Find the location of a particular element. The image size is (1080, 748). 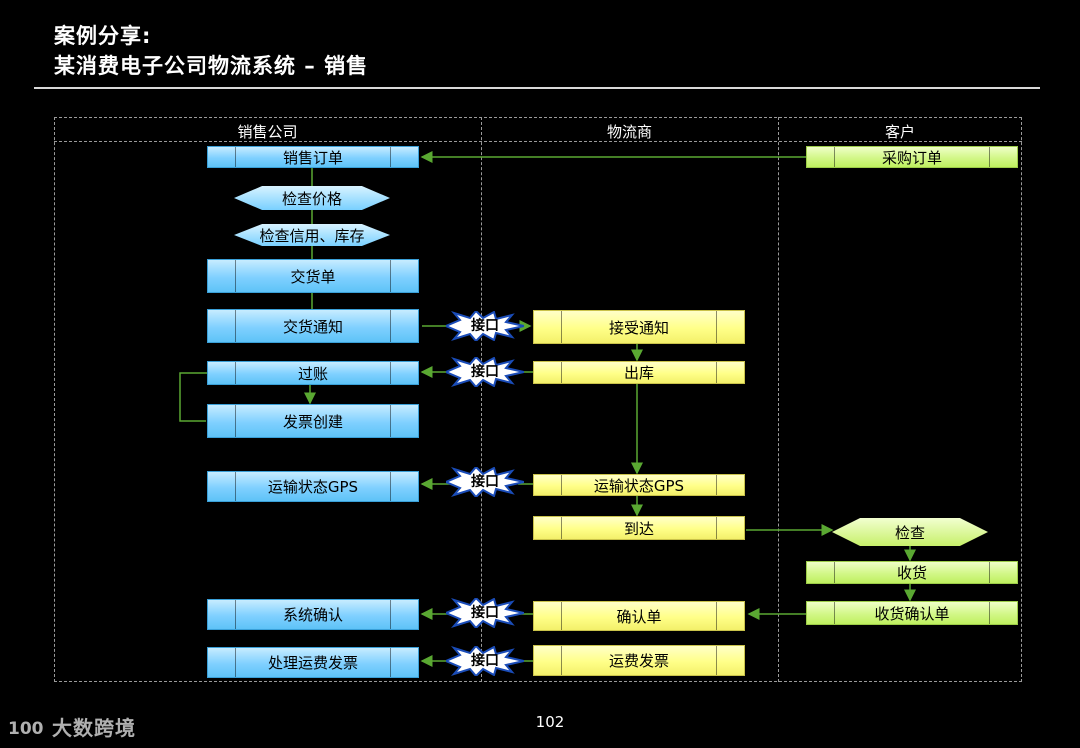

check-price-decision: 检查价格 is located at coordinates (312, 198).